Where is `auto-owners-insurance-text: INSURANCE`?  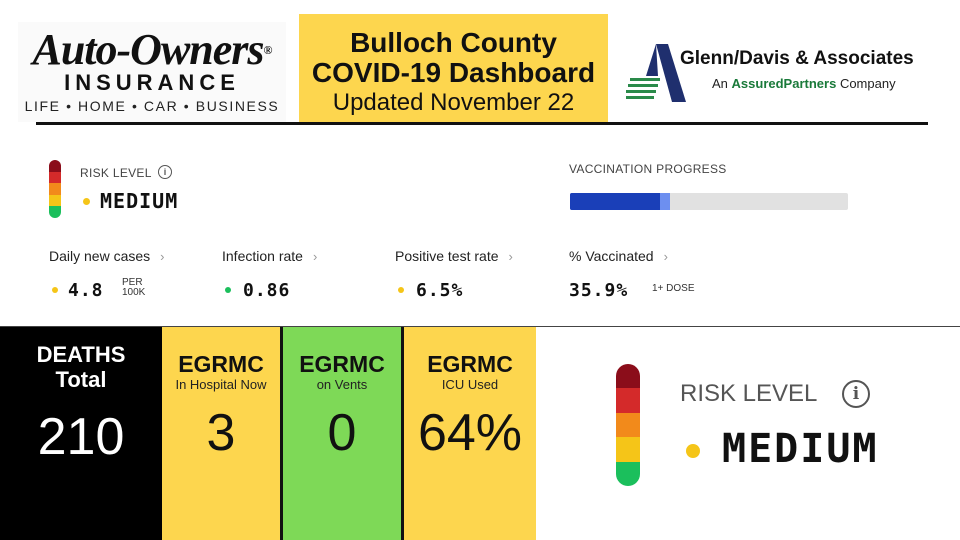
auto-owners-insurance-text: INSURANCE is located at coordinates (152, 82).